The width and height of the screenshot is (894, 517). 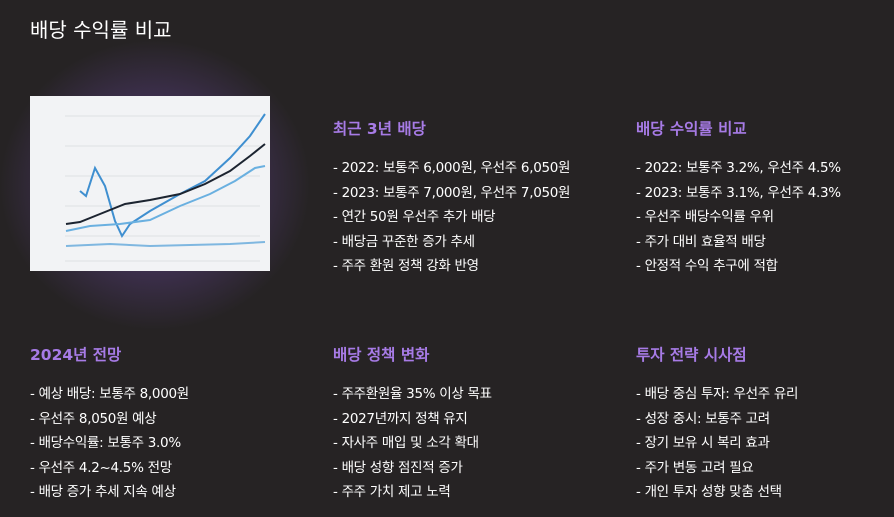 I want to click on bullet-item: - 우선주 배당수익률 우위, so click(x=705, y=217).